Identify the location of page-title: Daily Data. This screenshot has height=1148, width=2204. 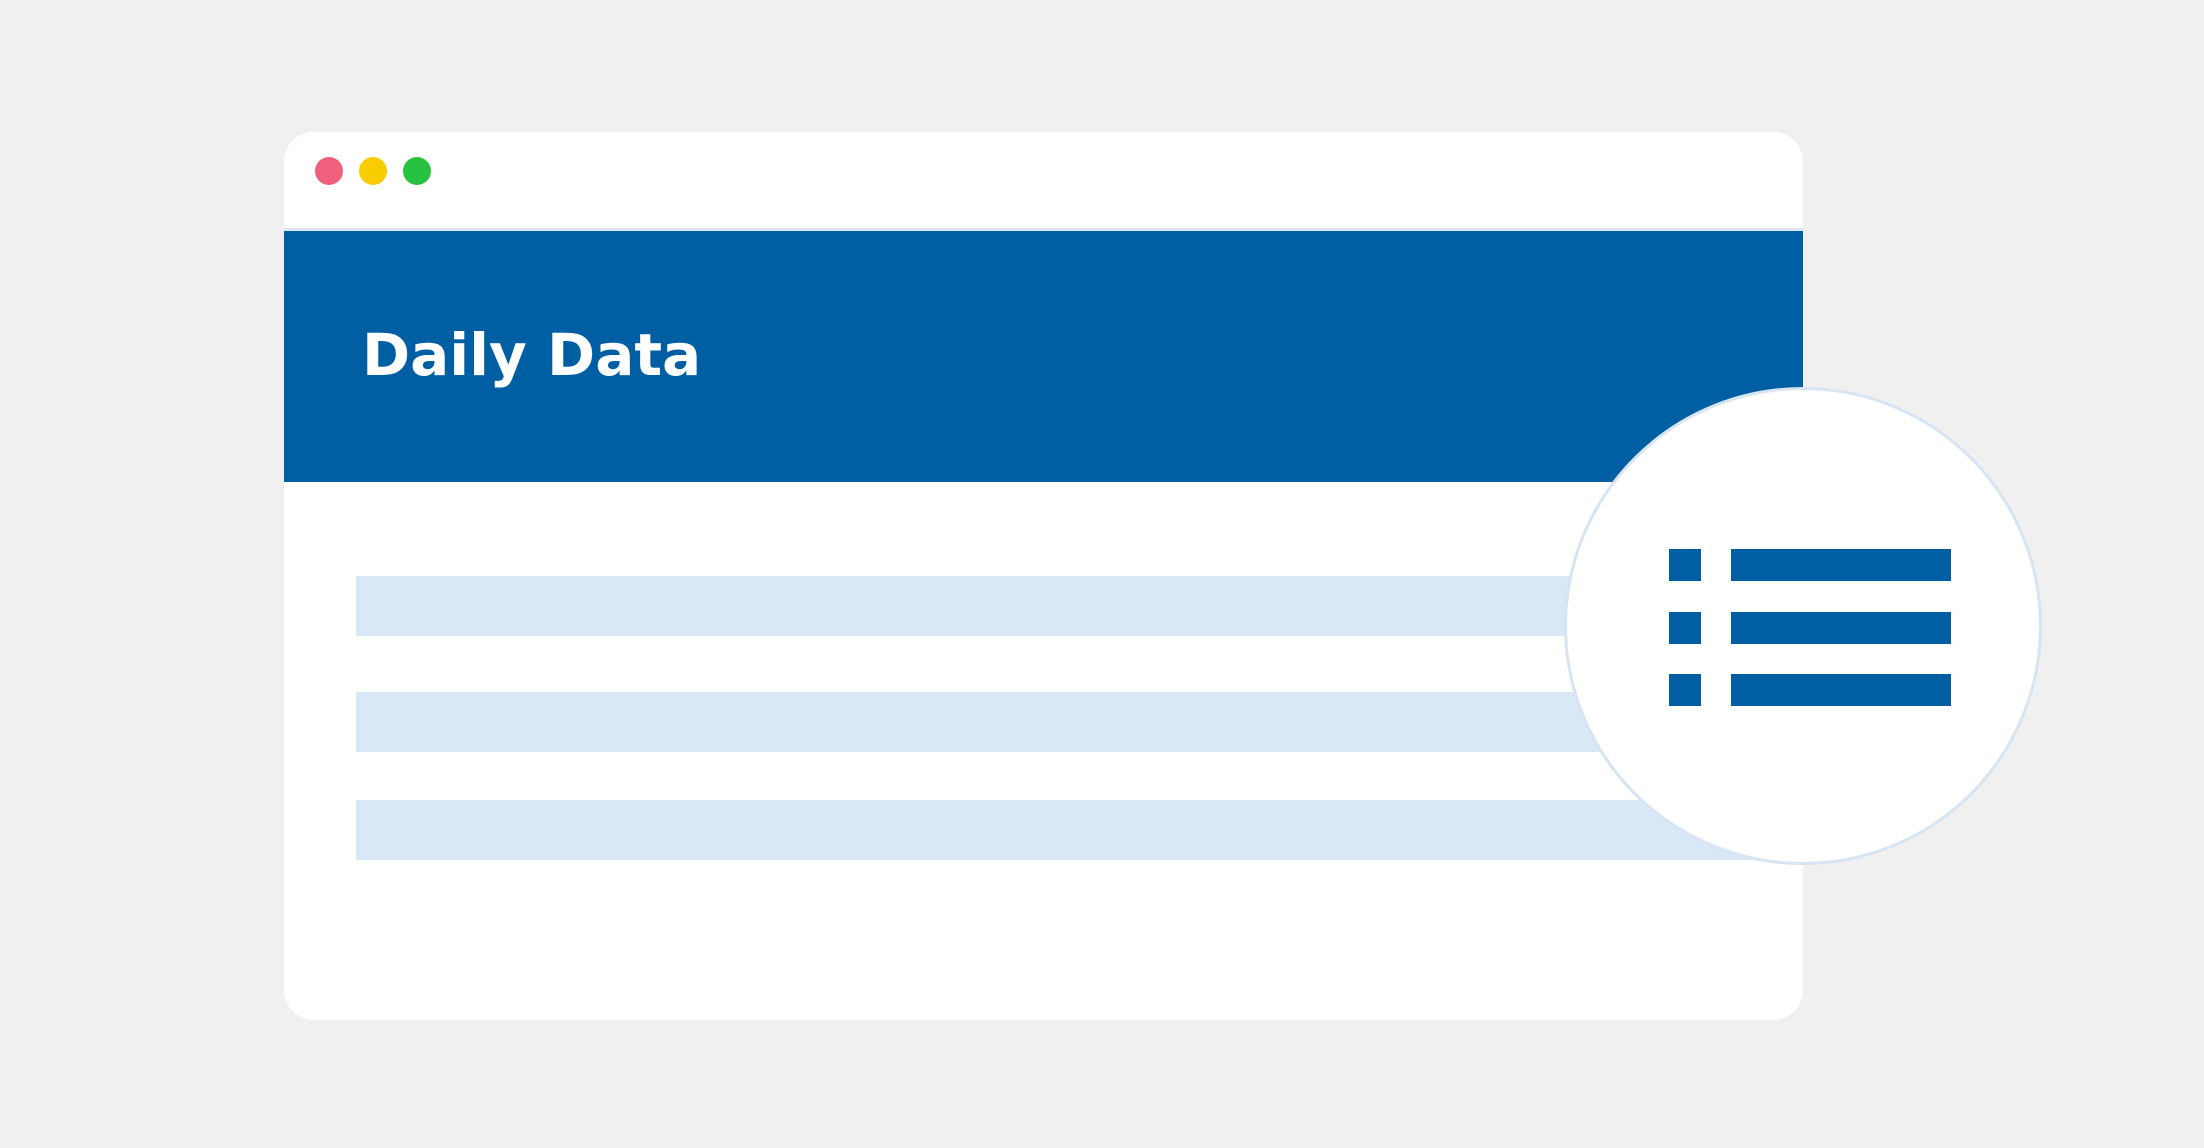
(532, 355).